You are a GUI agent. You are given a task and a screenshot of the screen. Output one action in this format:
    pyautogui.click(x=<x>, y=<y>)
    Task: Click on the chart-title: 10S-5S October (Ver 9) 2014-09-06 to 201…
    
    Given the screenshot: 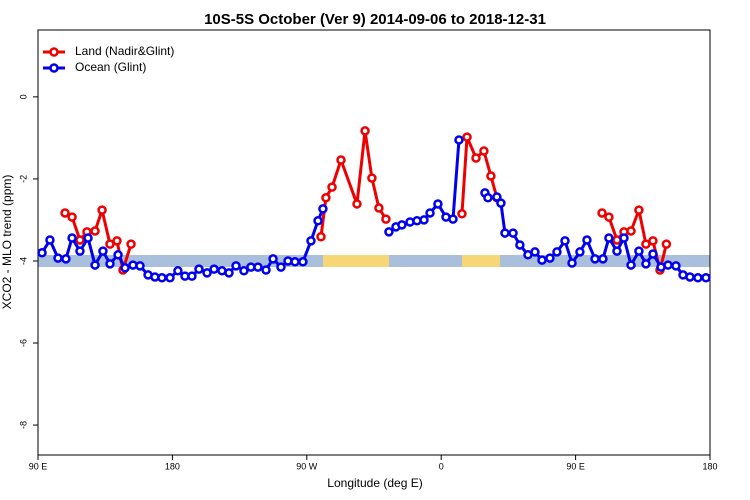 What is the action you would take?
    pyautogui.click(x=375, y=19)
    